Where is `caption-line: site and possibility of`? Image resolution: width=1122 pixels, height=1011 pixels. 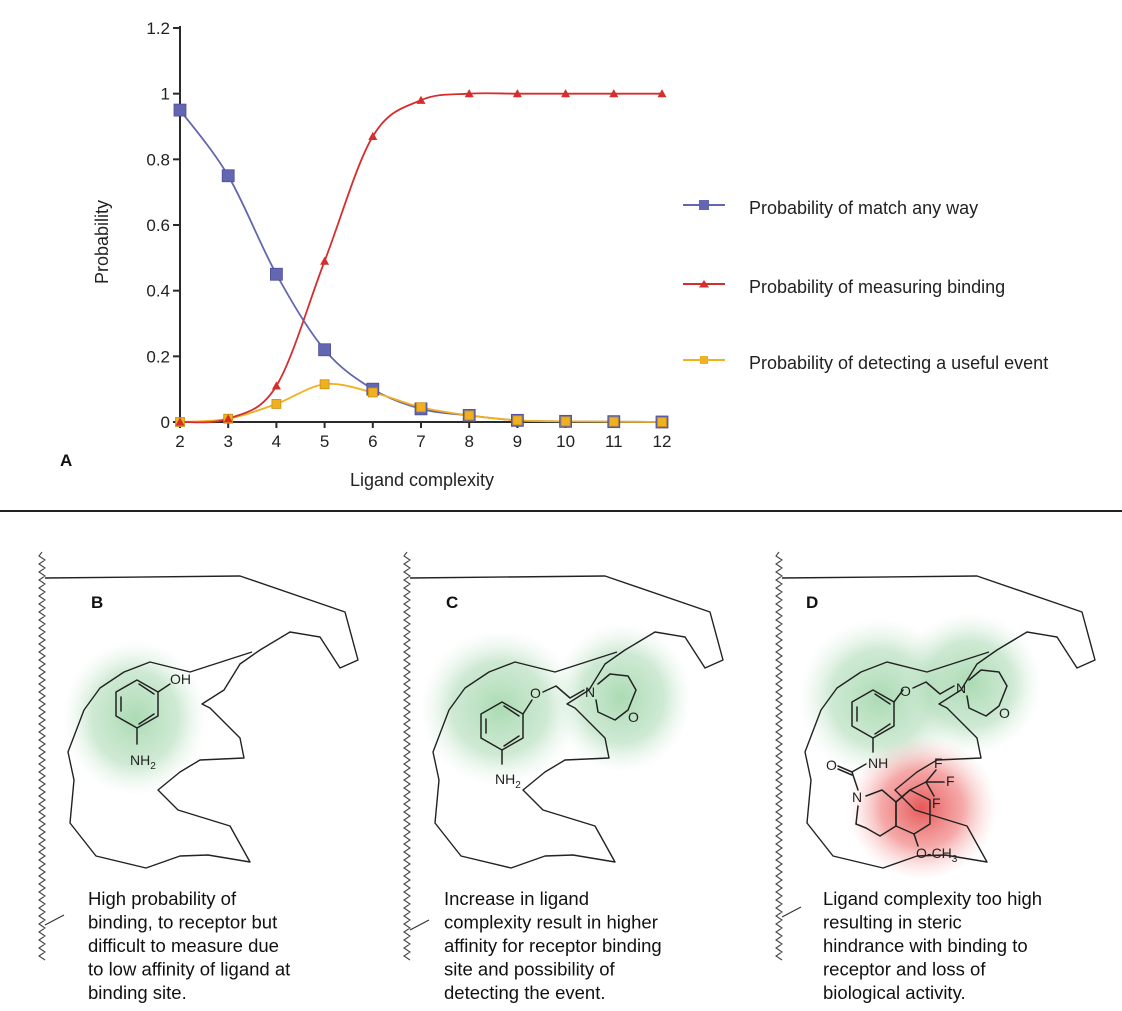
caption-line: site and possibility of is located at coordinates (530, 969).